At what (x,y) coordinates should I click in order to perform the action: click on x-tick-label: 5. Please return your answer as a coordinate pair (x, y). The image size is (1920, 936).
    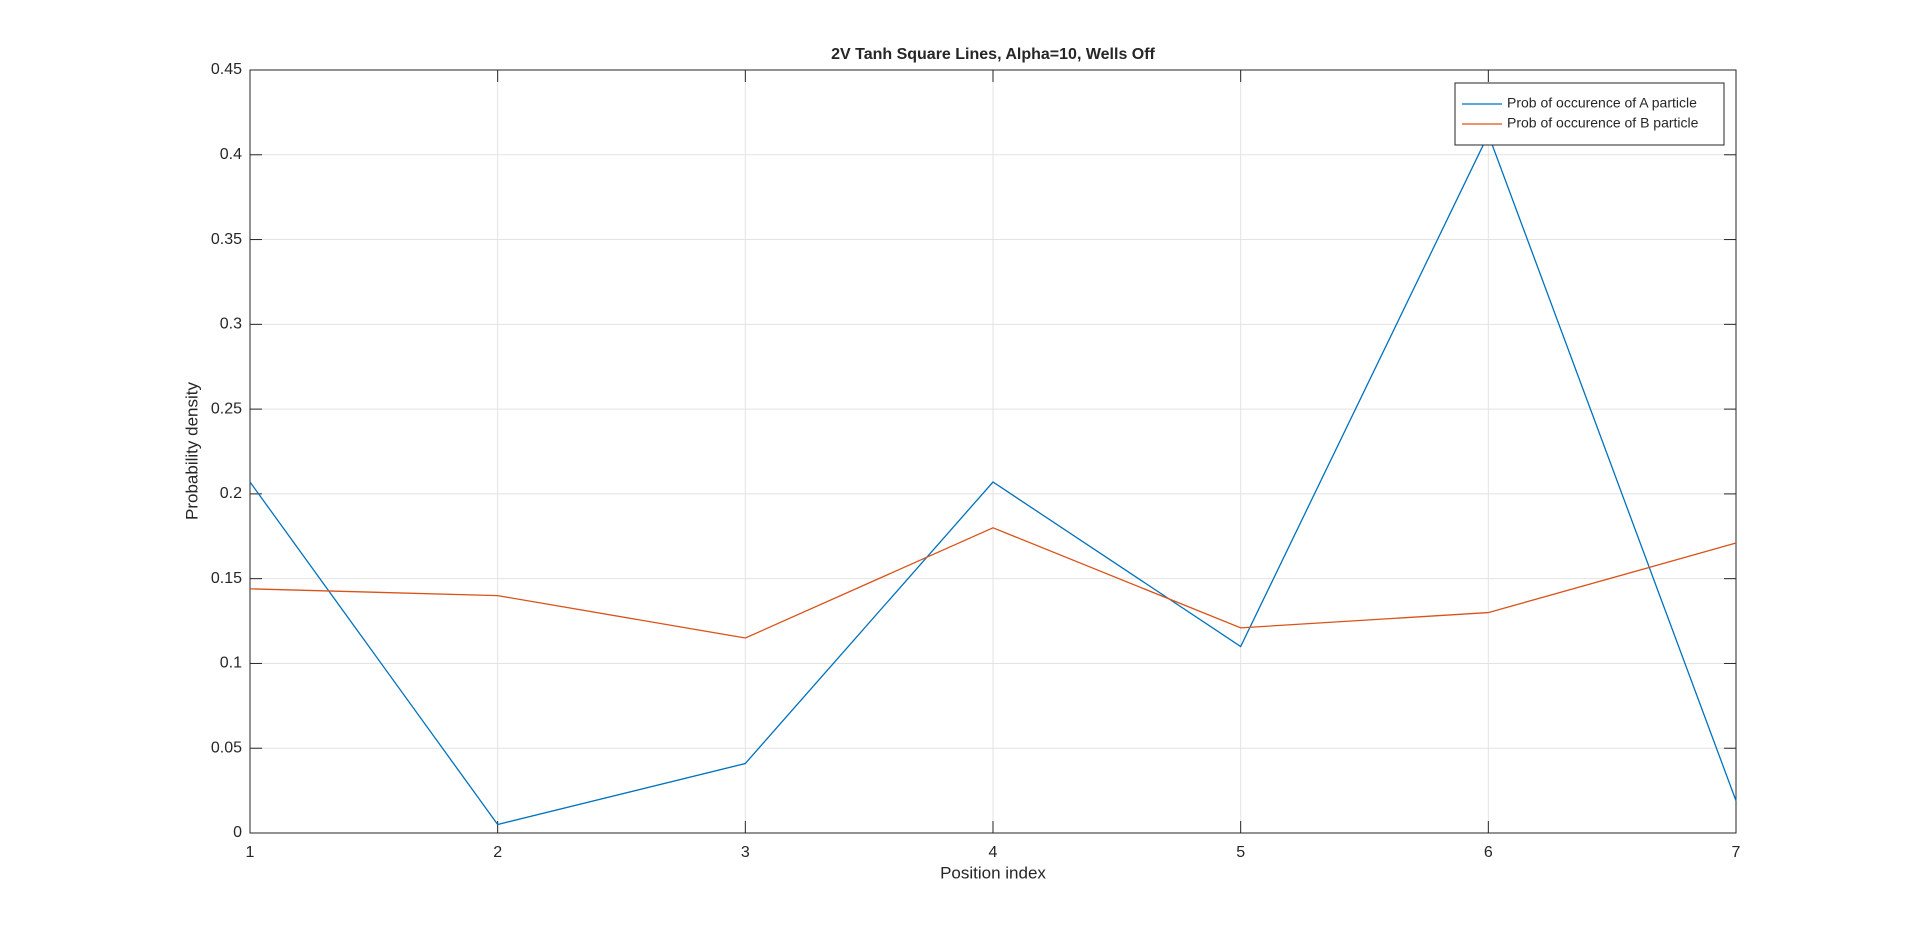
    Looking at the image, I should click on (1240, 852).